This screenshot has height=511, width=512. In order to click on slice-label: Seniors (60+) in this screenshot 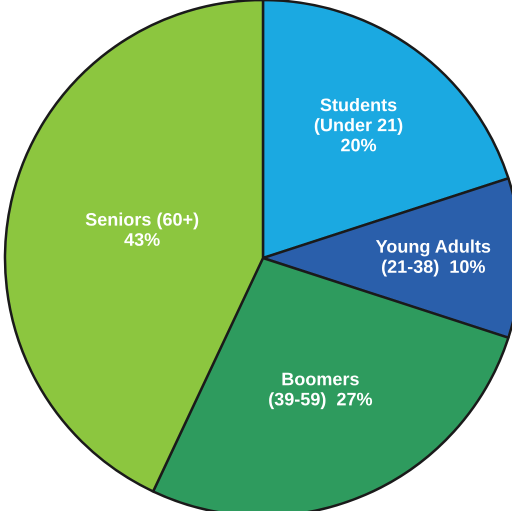, I will do `click(142, 221)`.